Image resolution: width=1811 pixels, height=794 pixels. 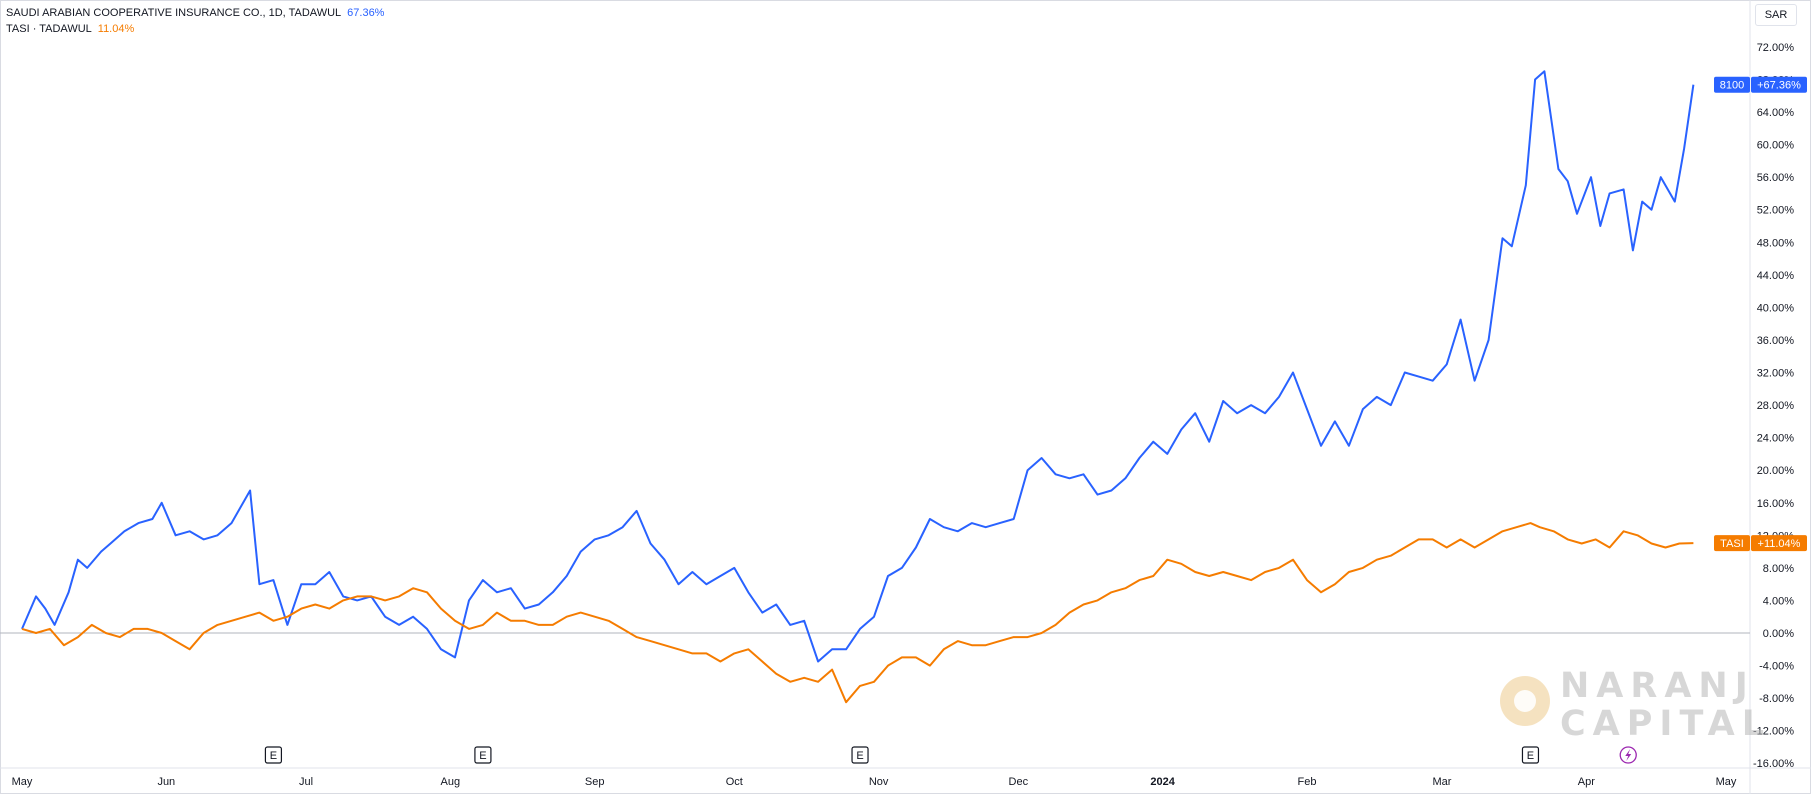 I want to click on legend-series-1-value: 67.36%, so click(x=366, y=13).